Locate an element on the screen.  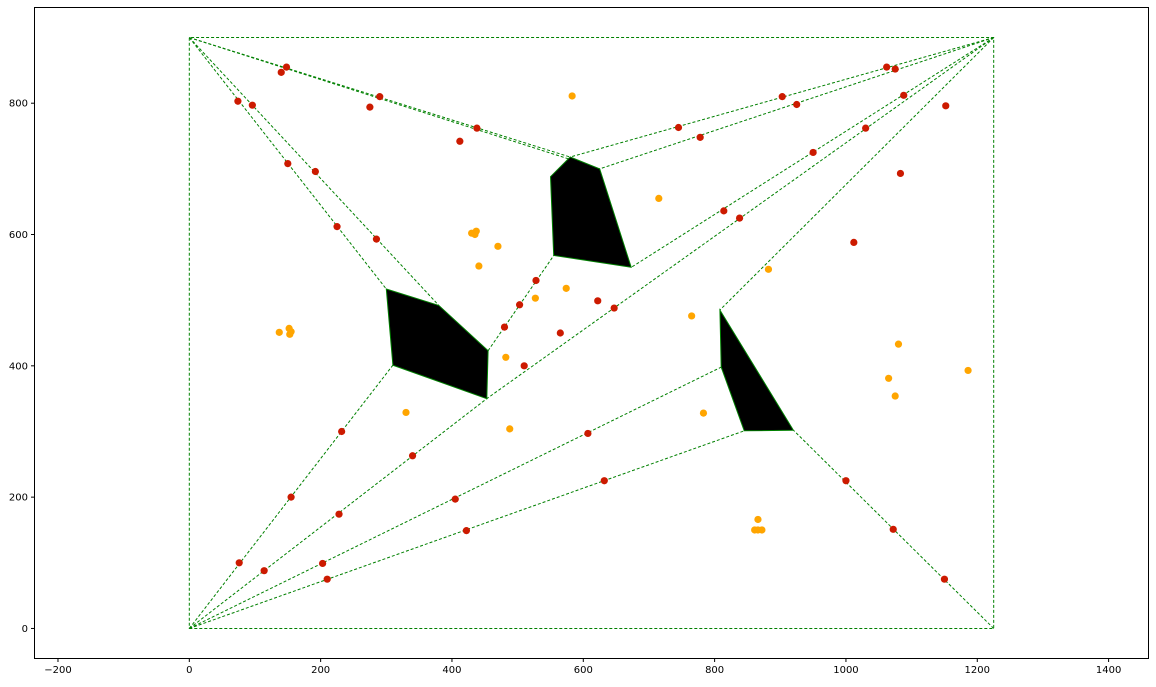
x-tick-label: 200 is located at coordinates (320, 670).